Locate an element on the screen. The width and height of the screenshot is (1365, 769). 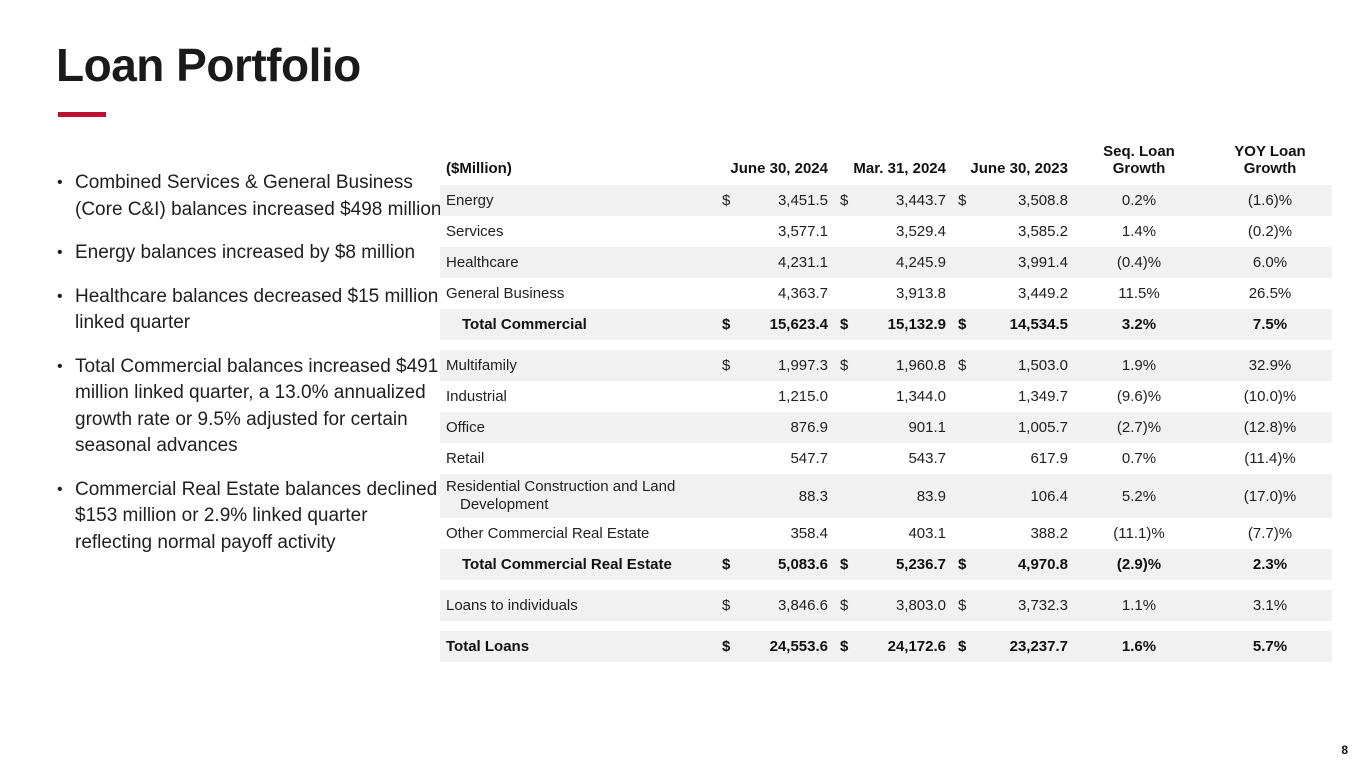
cell-row-label: Total Commercial is located at coordinates (524, 324).